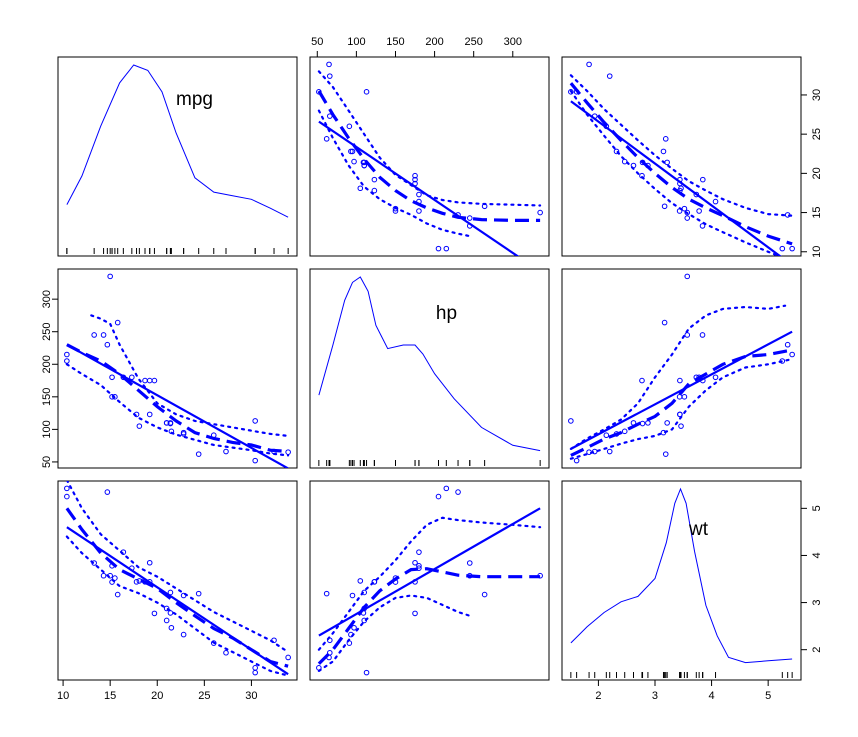 The width and height of the screenshot is (858, 737). I want to click on variable-label-wt: wt, so click(698, 529).